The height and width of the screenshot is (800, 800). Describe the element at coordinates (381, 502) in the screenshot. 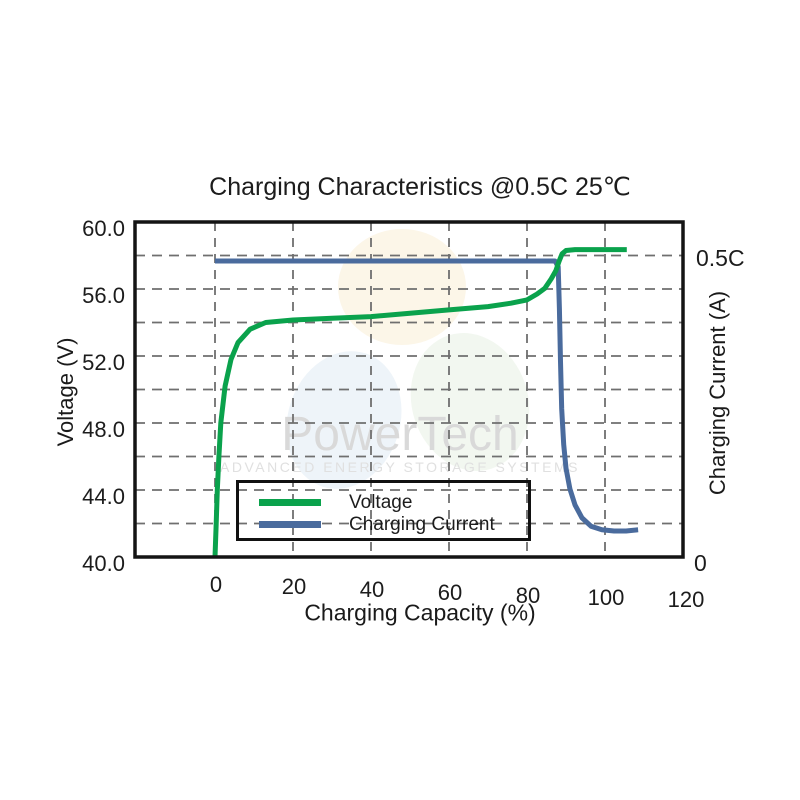

I see `voltage-legend-label: Voltage` at that location.